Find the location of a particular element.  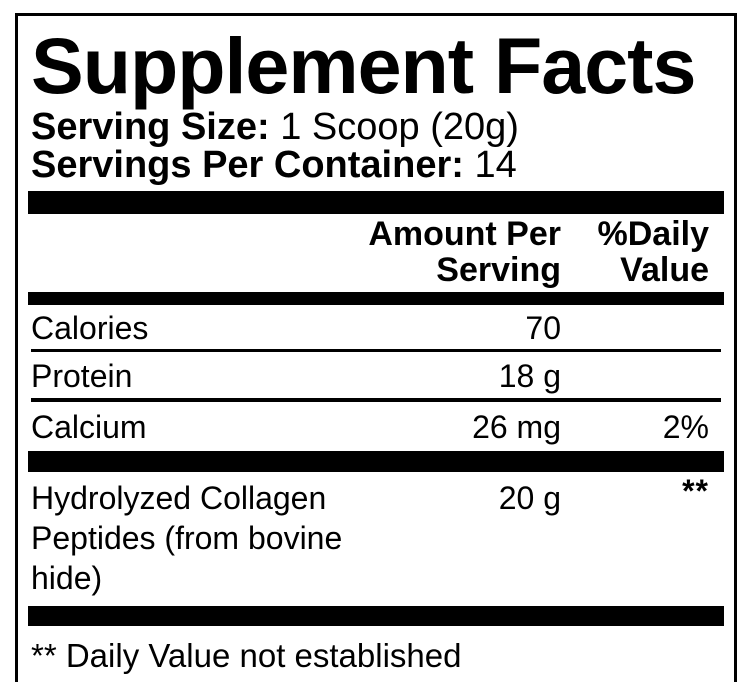

serving-size-line: Serving Size: 1 Scoop (20g) is located at coordinates (376, 127).